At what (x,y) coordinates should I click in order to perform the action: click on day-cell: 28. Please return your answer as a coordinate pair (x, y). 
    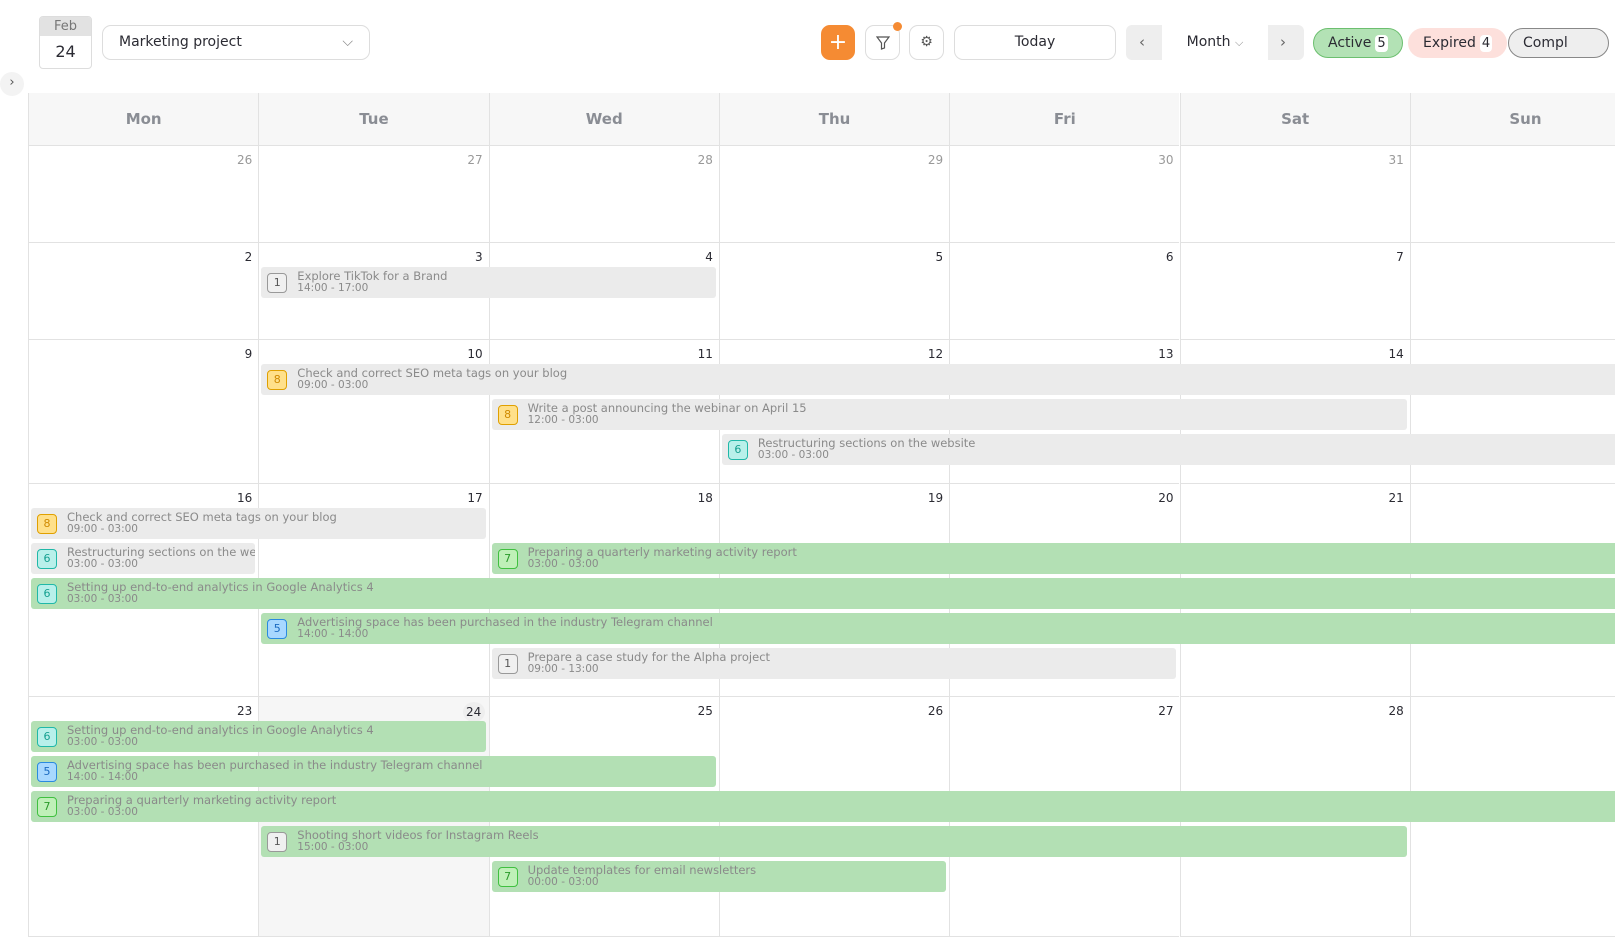
    Looking at the image, I should click on (603, 194).